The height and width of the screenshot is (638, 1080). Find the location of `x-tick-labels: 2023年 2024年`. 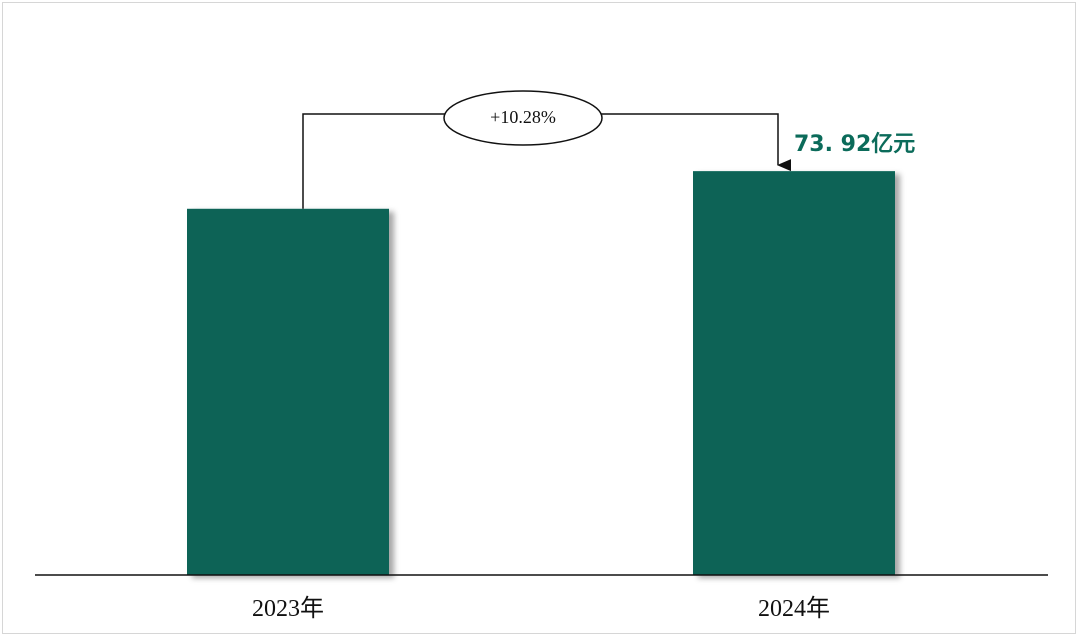

x-tick-labels: 2023年 2024年 is located at coordinates (541, 608).